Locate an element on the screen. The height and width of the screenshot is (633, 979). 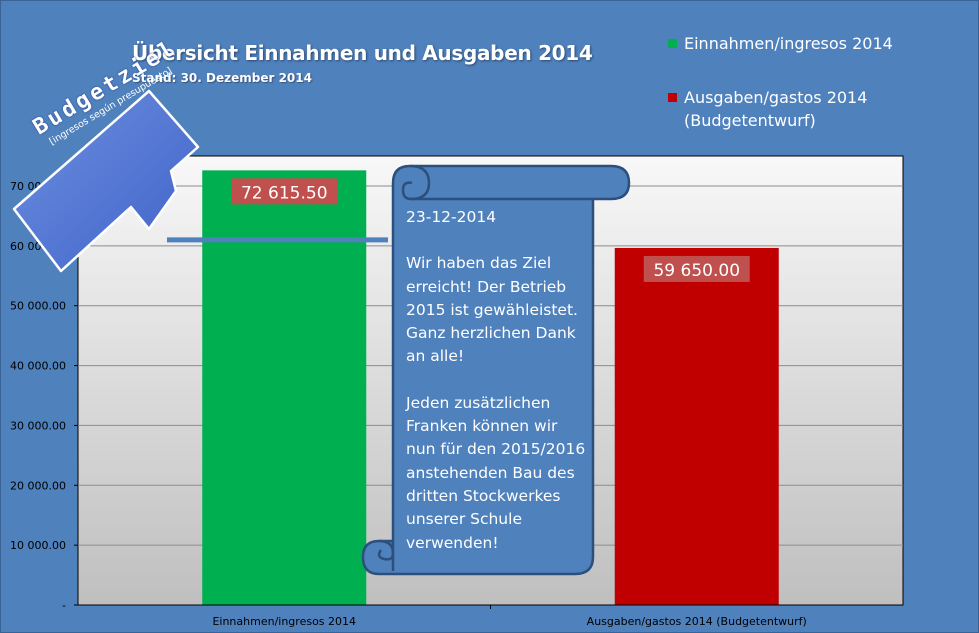
legend-swatch-green is located at coordinates (672, 43).